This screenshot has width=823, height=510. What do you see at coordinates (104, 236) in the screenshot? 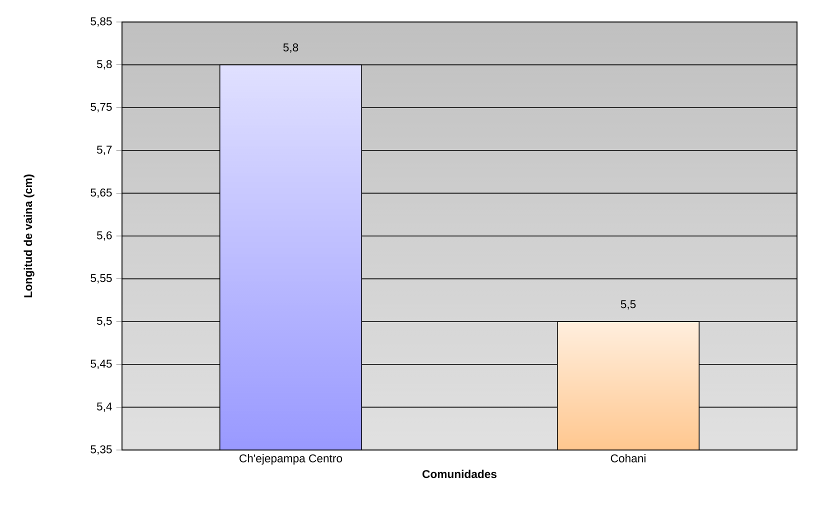
I see `y-tick-label: 5,6` at bounding box center [104, 236].